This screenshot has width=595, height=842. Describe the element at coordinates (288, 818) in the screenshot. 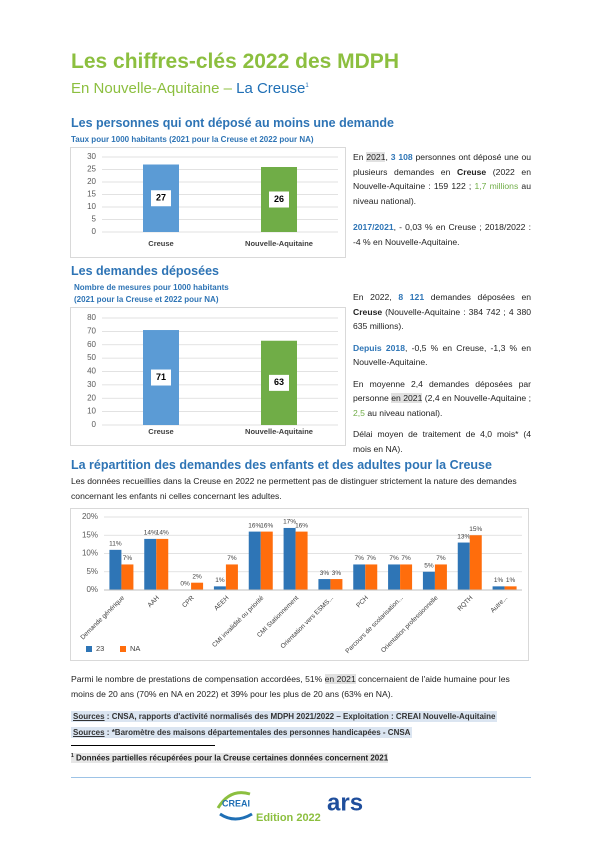

I see `edition: Edition 2022` at that location.